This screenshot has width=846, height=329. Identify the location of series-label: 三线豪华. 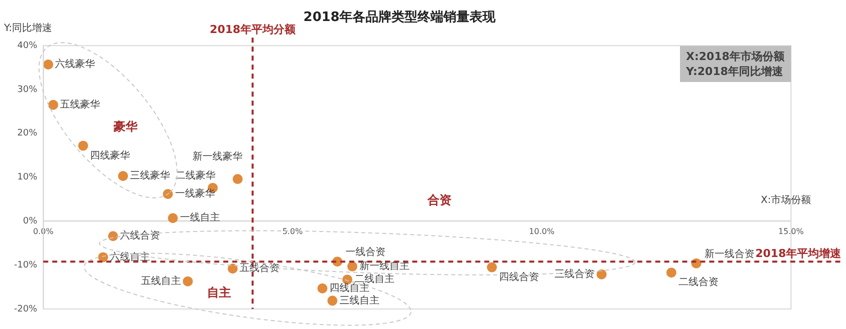
(150, 176).